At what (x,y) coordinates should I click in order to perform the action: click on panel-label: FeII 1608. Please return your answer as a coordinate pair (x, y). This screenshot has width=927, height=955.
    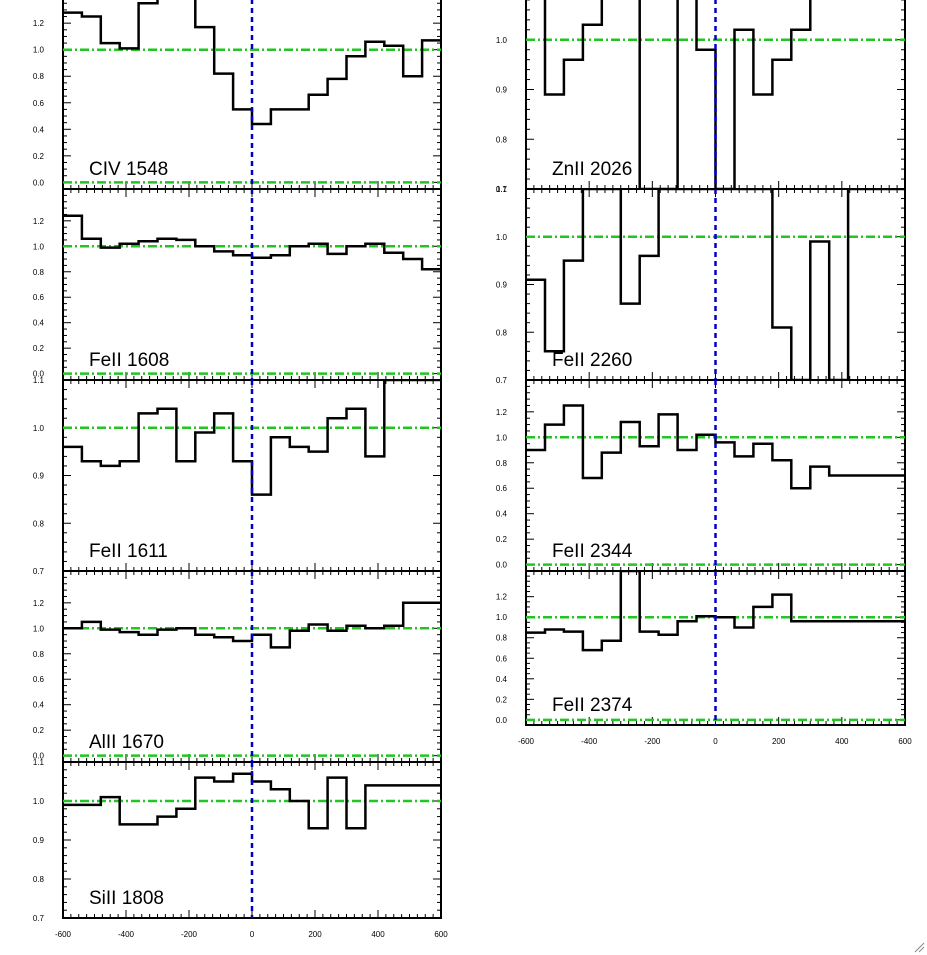
    Looking at the image, I should click on (129, 360).